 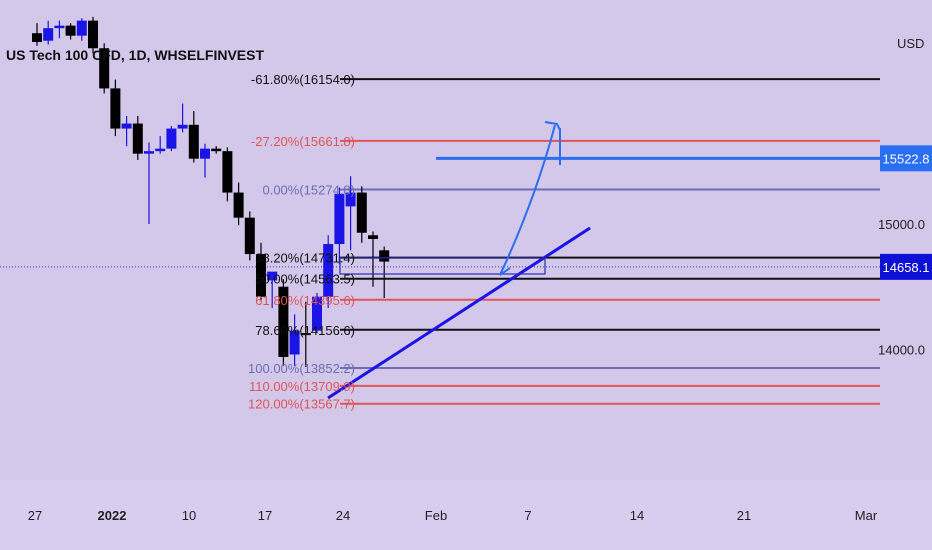 What do you see at coordinates (866, 515) in the screenshot?
I see `time-tick: Mar` at bounding box center [866, 515].